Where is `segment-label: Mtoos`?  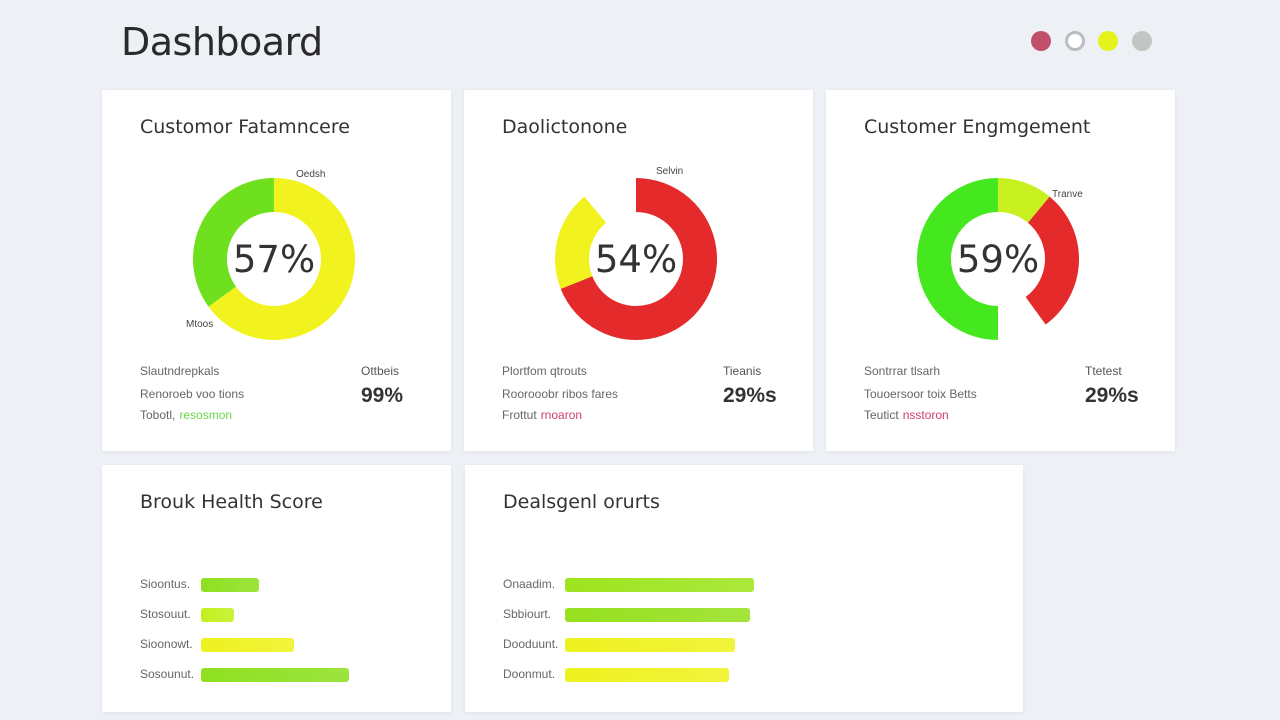 segment-label: Mtoos is located at coordinates (200, 324).